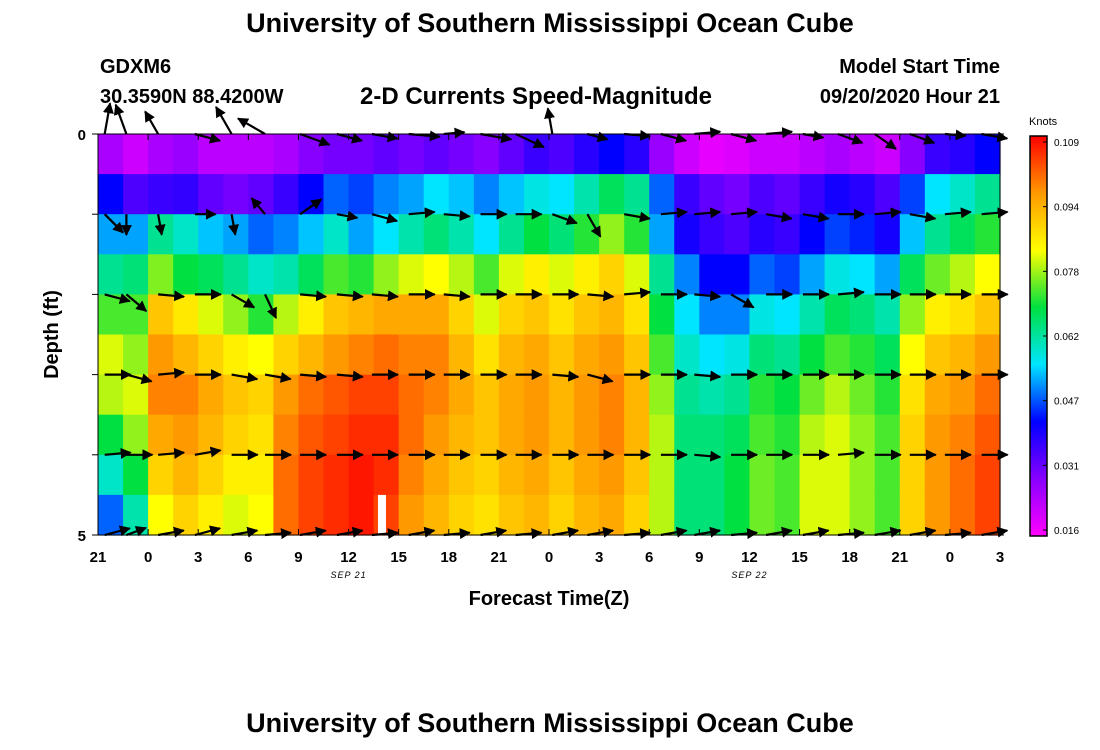 The height and width of the screenshot is (750, 1100). What do you see at coordinates (248, 557) in the screenshot?
I see `x-tick-label: 6` at bounding box center [248, 557].